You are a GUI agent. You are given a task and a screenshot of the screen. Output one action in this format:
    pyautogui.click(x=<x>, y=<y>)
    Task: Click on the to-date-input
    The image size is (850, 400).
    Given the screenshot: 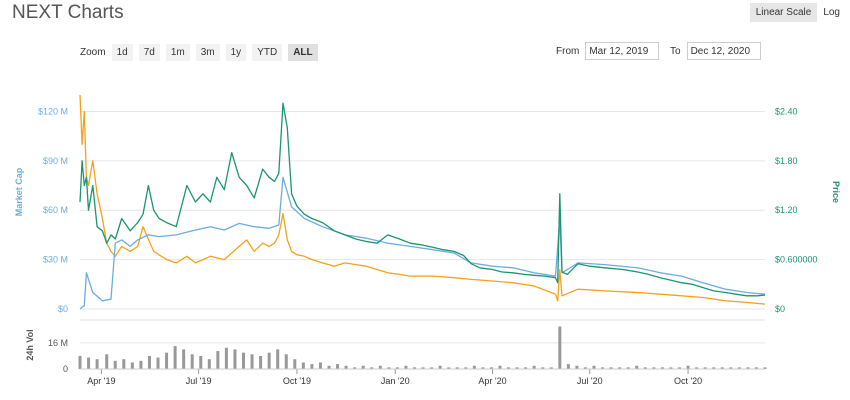 What is the action you would take?
    pyautogui.click(x=723, y=51)
    